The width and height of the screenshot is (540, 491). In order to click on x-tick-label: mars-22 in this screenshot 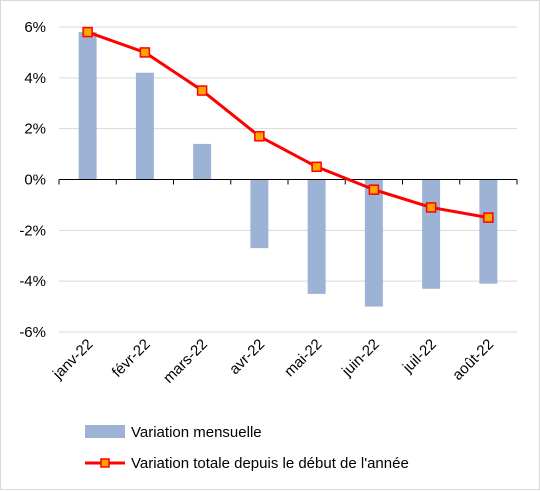, I will do `click(185, 361)`.